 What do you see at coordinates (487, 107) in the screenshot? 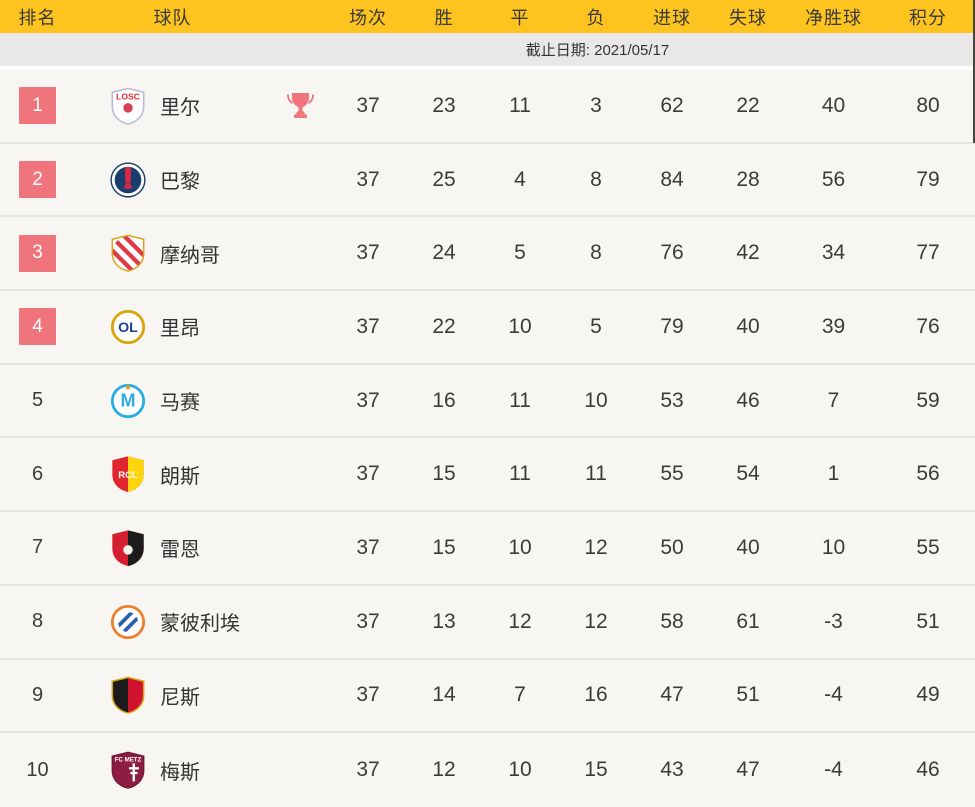
I see `table-row: 1 LOSC 里尔 37 23 11 3 62 22 40 80` at bounding box center [487, 107].